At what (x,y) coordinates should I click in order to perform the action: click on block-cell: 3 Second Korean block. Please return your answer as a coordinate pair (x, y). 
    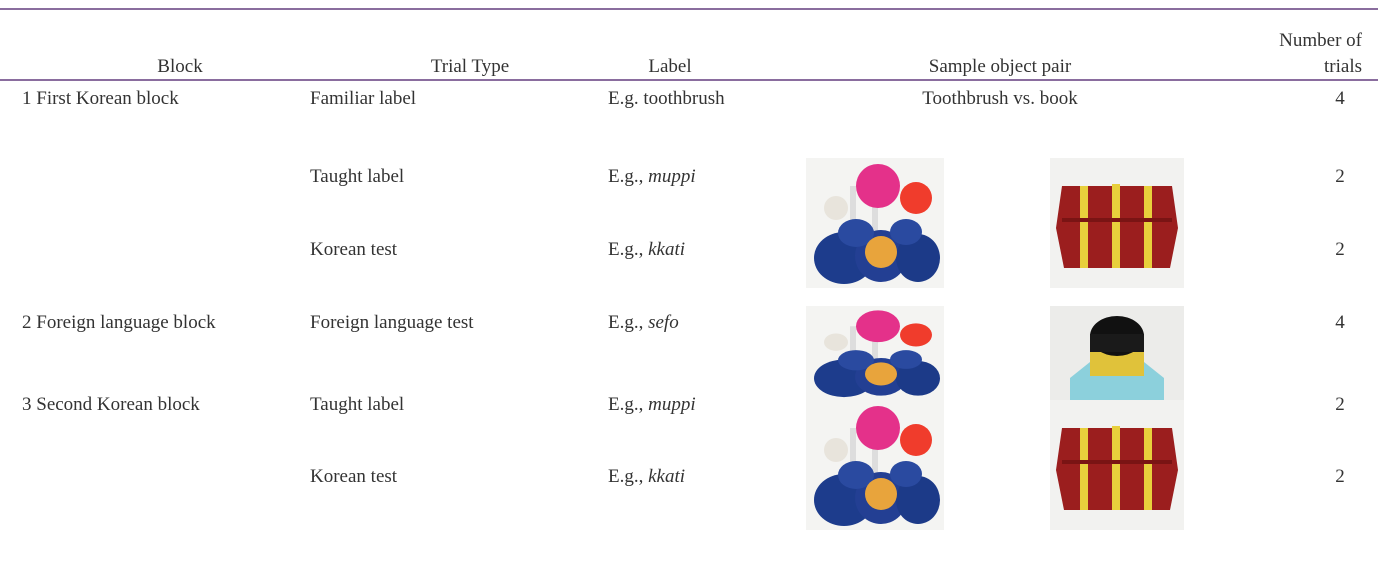
    Looking at the image, I should click on (111, 404).